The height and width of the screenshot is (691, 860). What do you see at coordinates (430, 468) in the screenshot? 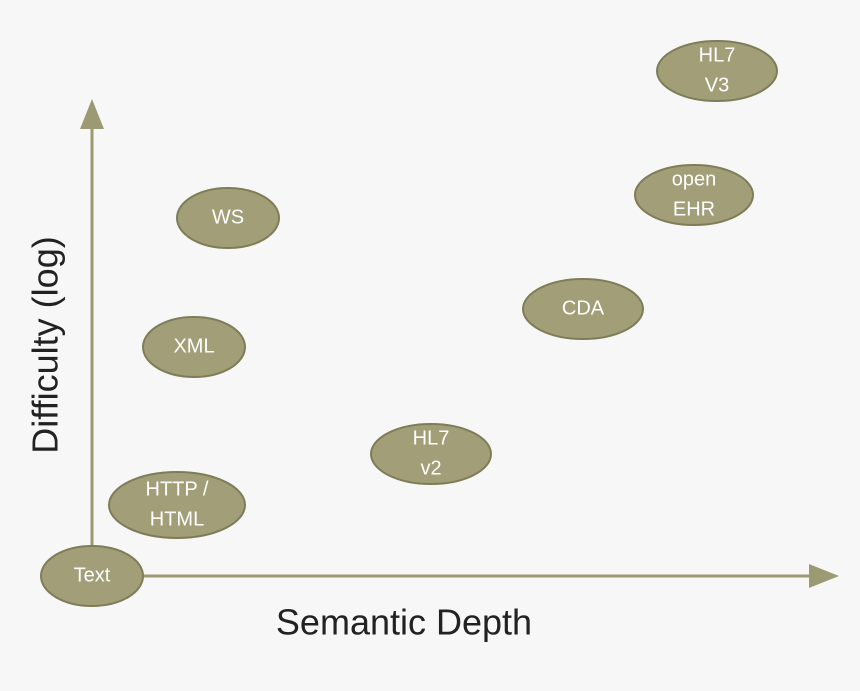
I see `node-label: v2` at bounding box center [430, 468].